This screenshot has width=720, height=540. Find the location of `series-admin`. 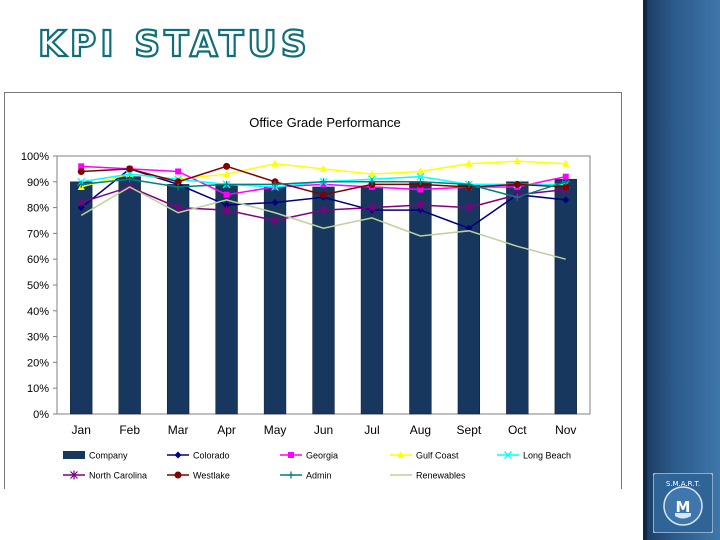

series-admin is located at coordinates (323, 188).